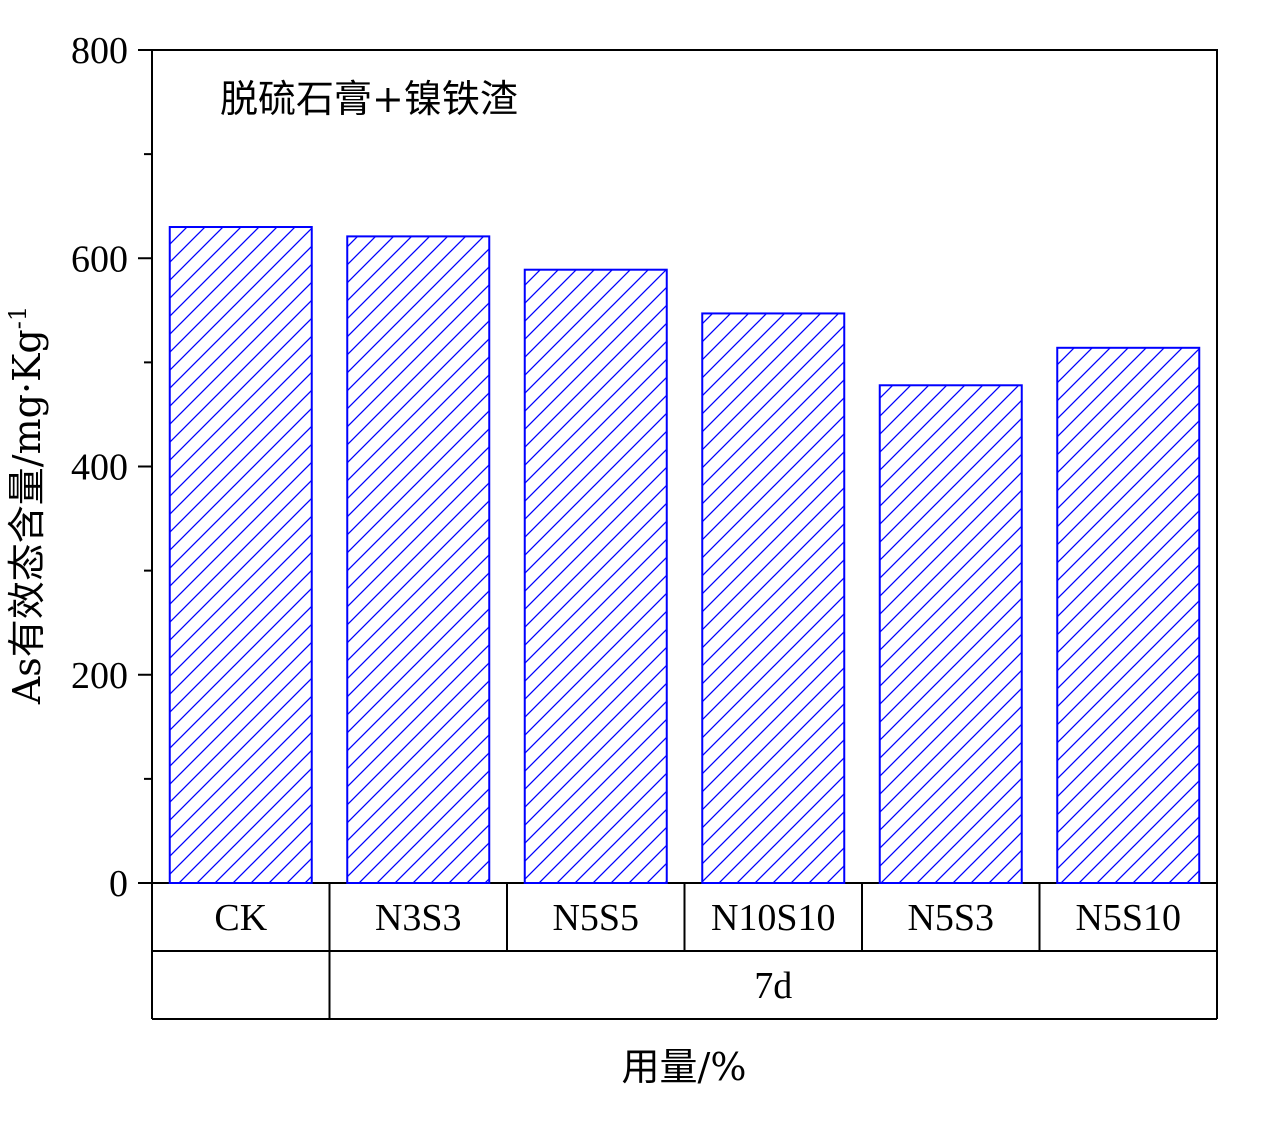 Image resolution: width=1287 pixels, height=1142 pixels. Describe the element at coordinates (369, 99) in the screenshot. I see `chart-annotation: 脱硫石膏+镍铁渣` at that location.